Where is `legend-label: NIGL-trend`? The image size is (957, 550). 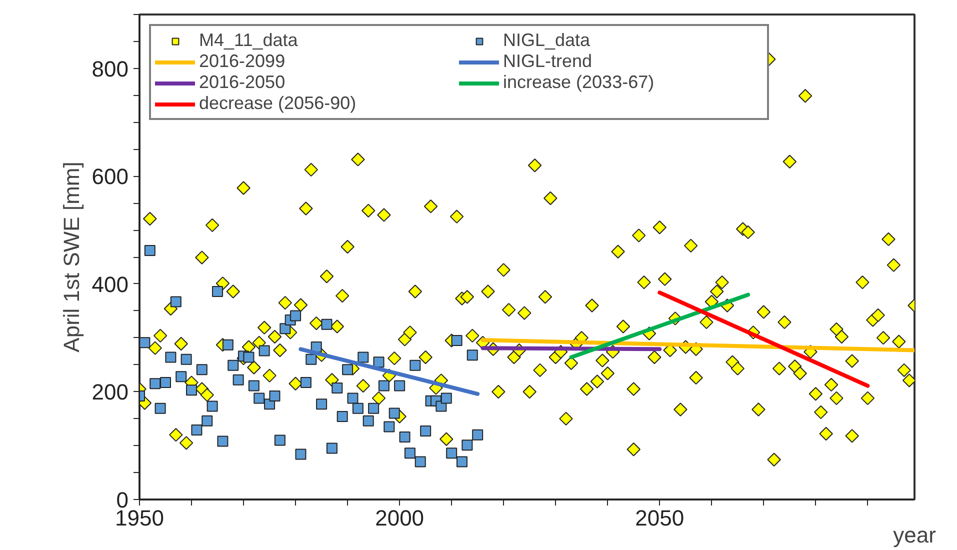
legend-label: NIGL-trend is located at coordinates (548, 61).